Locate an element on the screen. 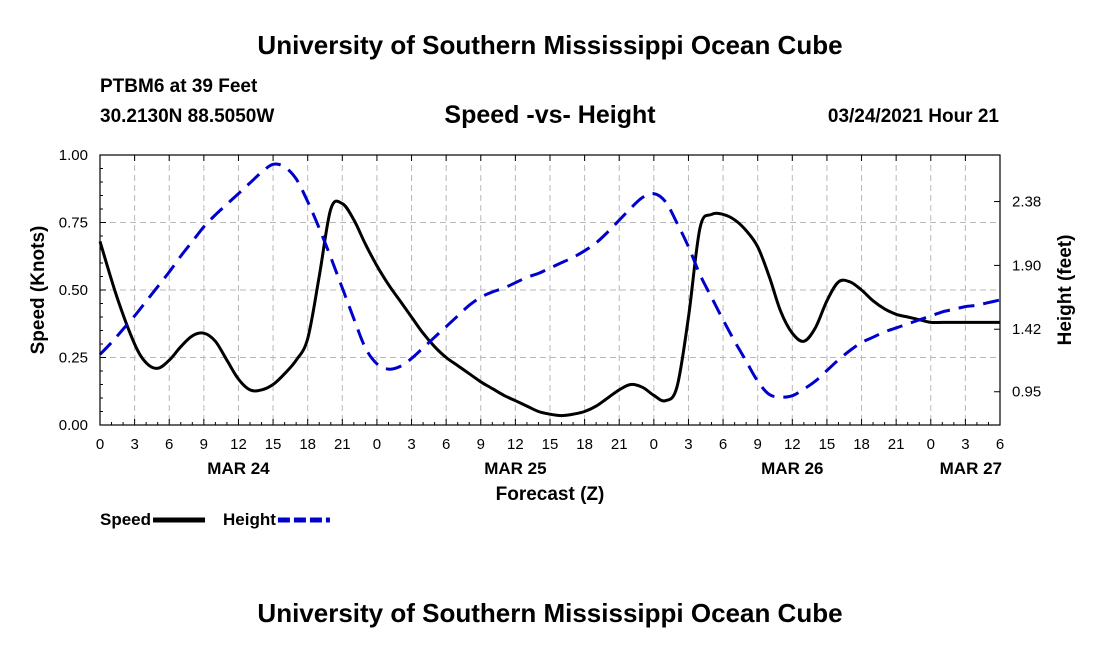 This screenshot has height=650, width=1100. y-right-tick-label: 0.95 is located at coordinates (1026, 392).